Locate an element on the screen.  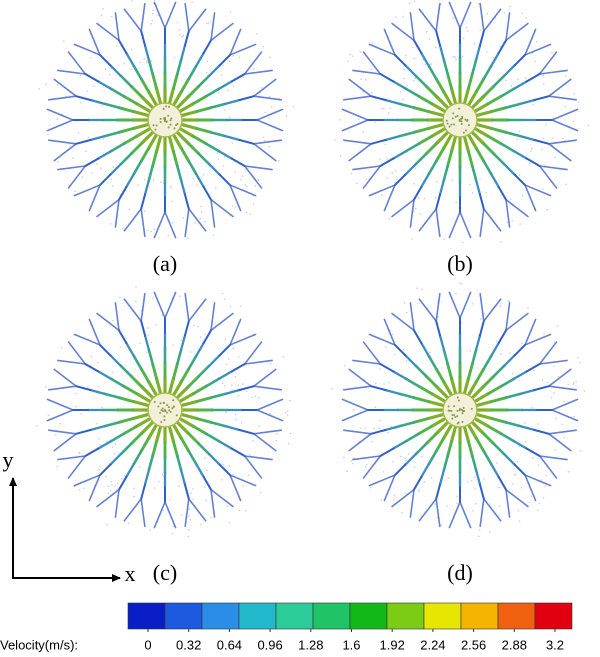
color-swatch is located at coordinates (146, 616).